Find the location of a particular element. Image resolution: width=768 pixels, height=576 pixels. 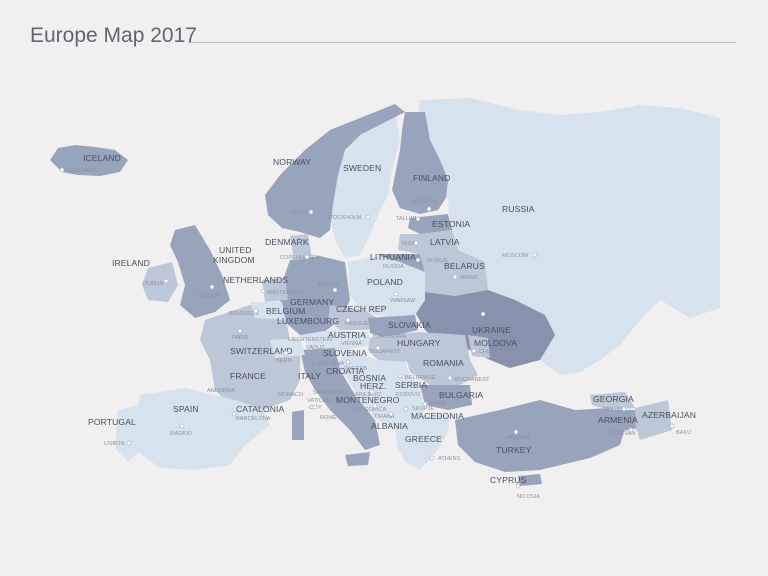

country-switzerland is located at coordinates (287, 348).